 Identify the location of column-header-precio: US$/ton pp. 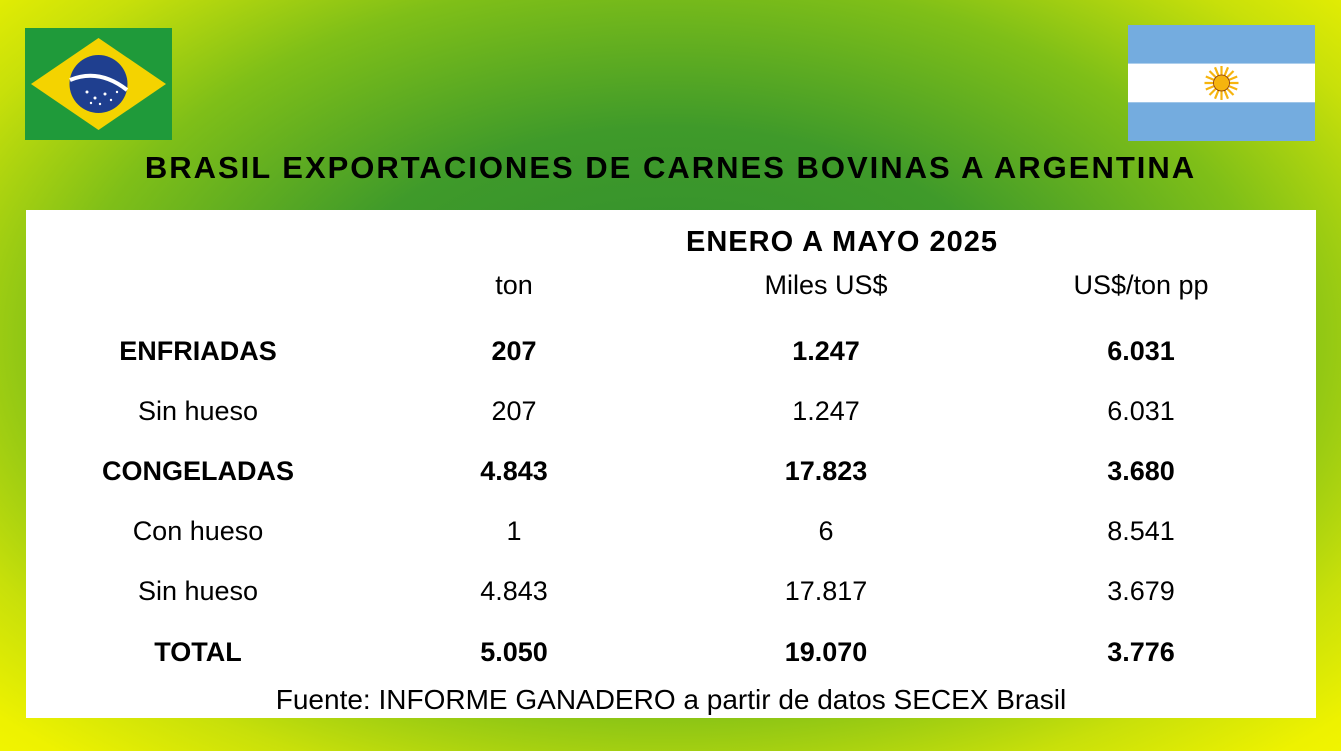
(1141, 285).